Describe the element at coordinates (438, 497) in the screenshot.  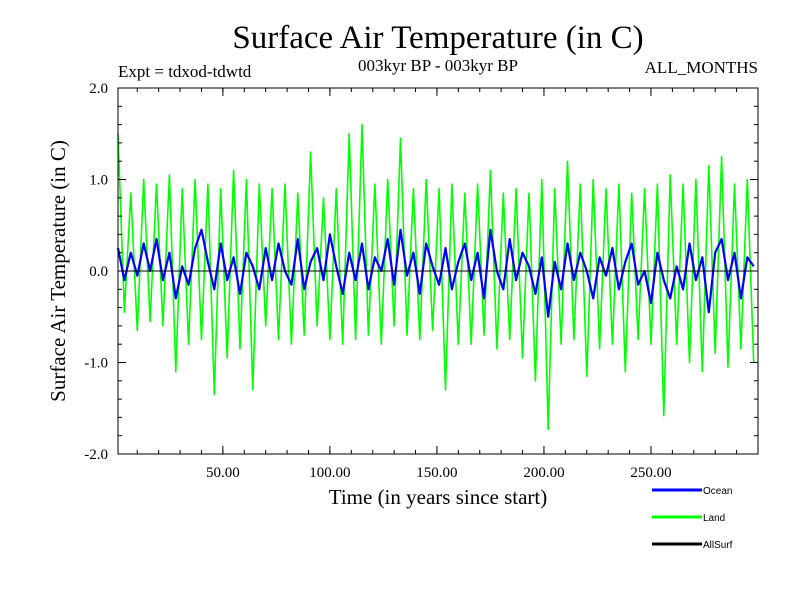
I see `x-axis-title: Time (in years since start)` at that location.